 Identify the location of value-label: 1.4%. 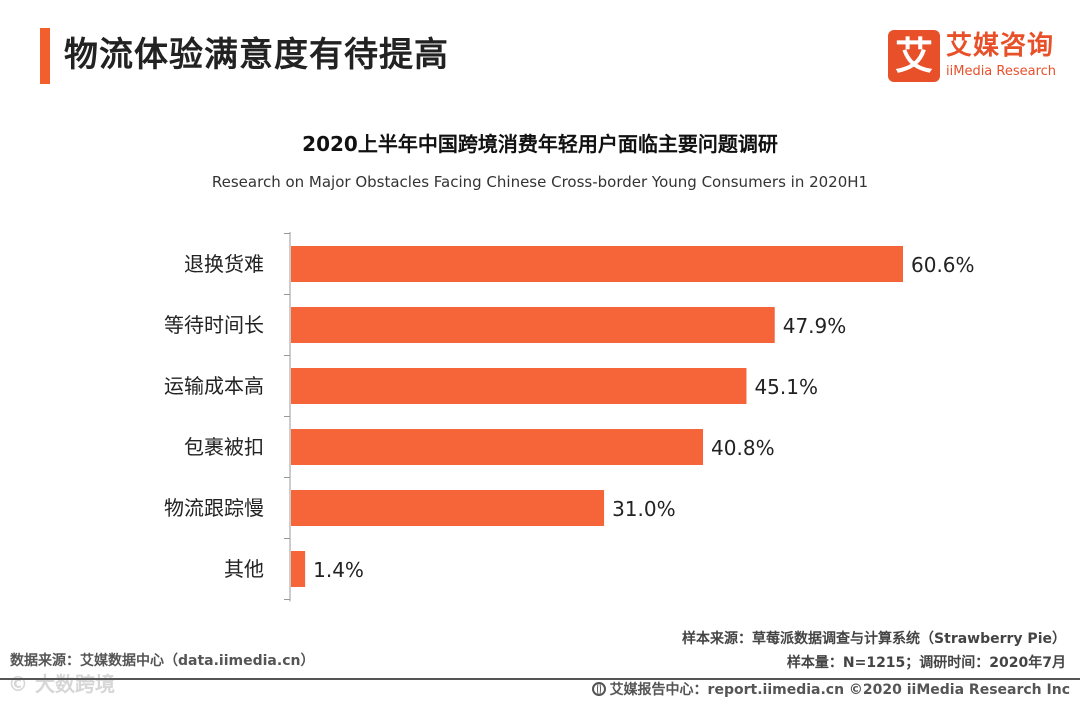
(338, 570).